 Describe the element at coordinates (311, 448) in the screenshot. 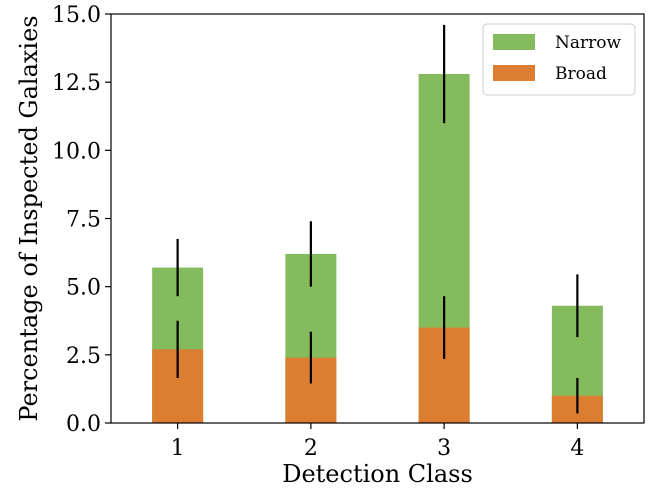

I see `x-tick-label: 2` at that location.